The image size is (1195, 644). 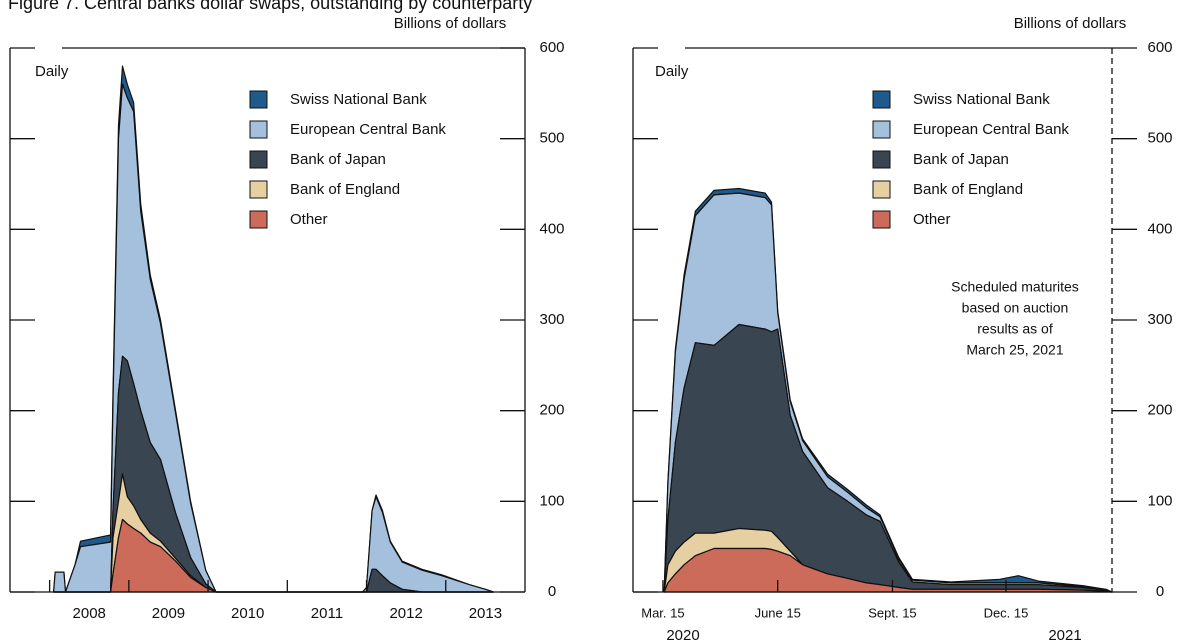 I want to click on x-year-label: 2021, so click(x=1064, y=635).